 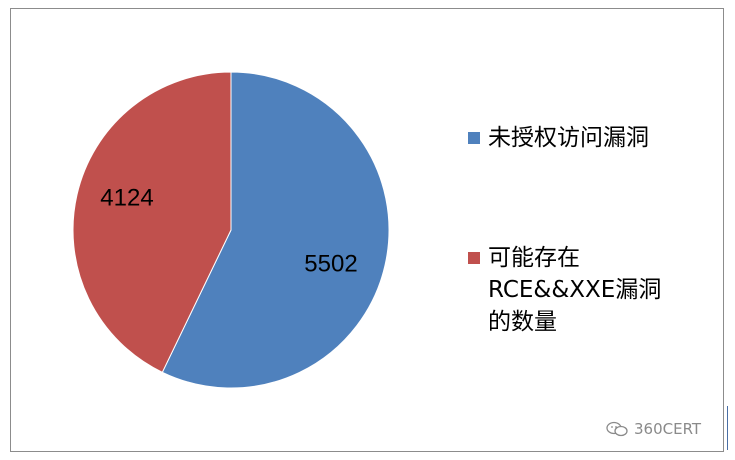 I want to click on watermark-text: 360CERT, so click(x=668, y=429).